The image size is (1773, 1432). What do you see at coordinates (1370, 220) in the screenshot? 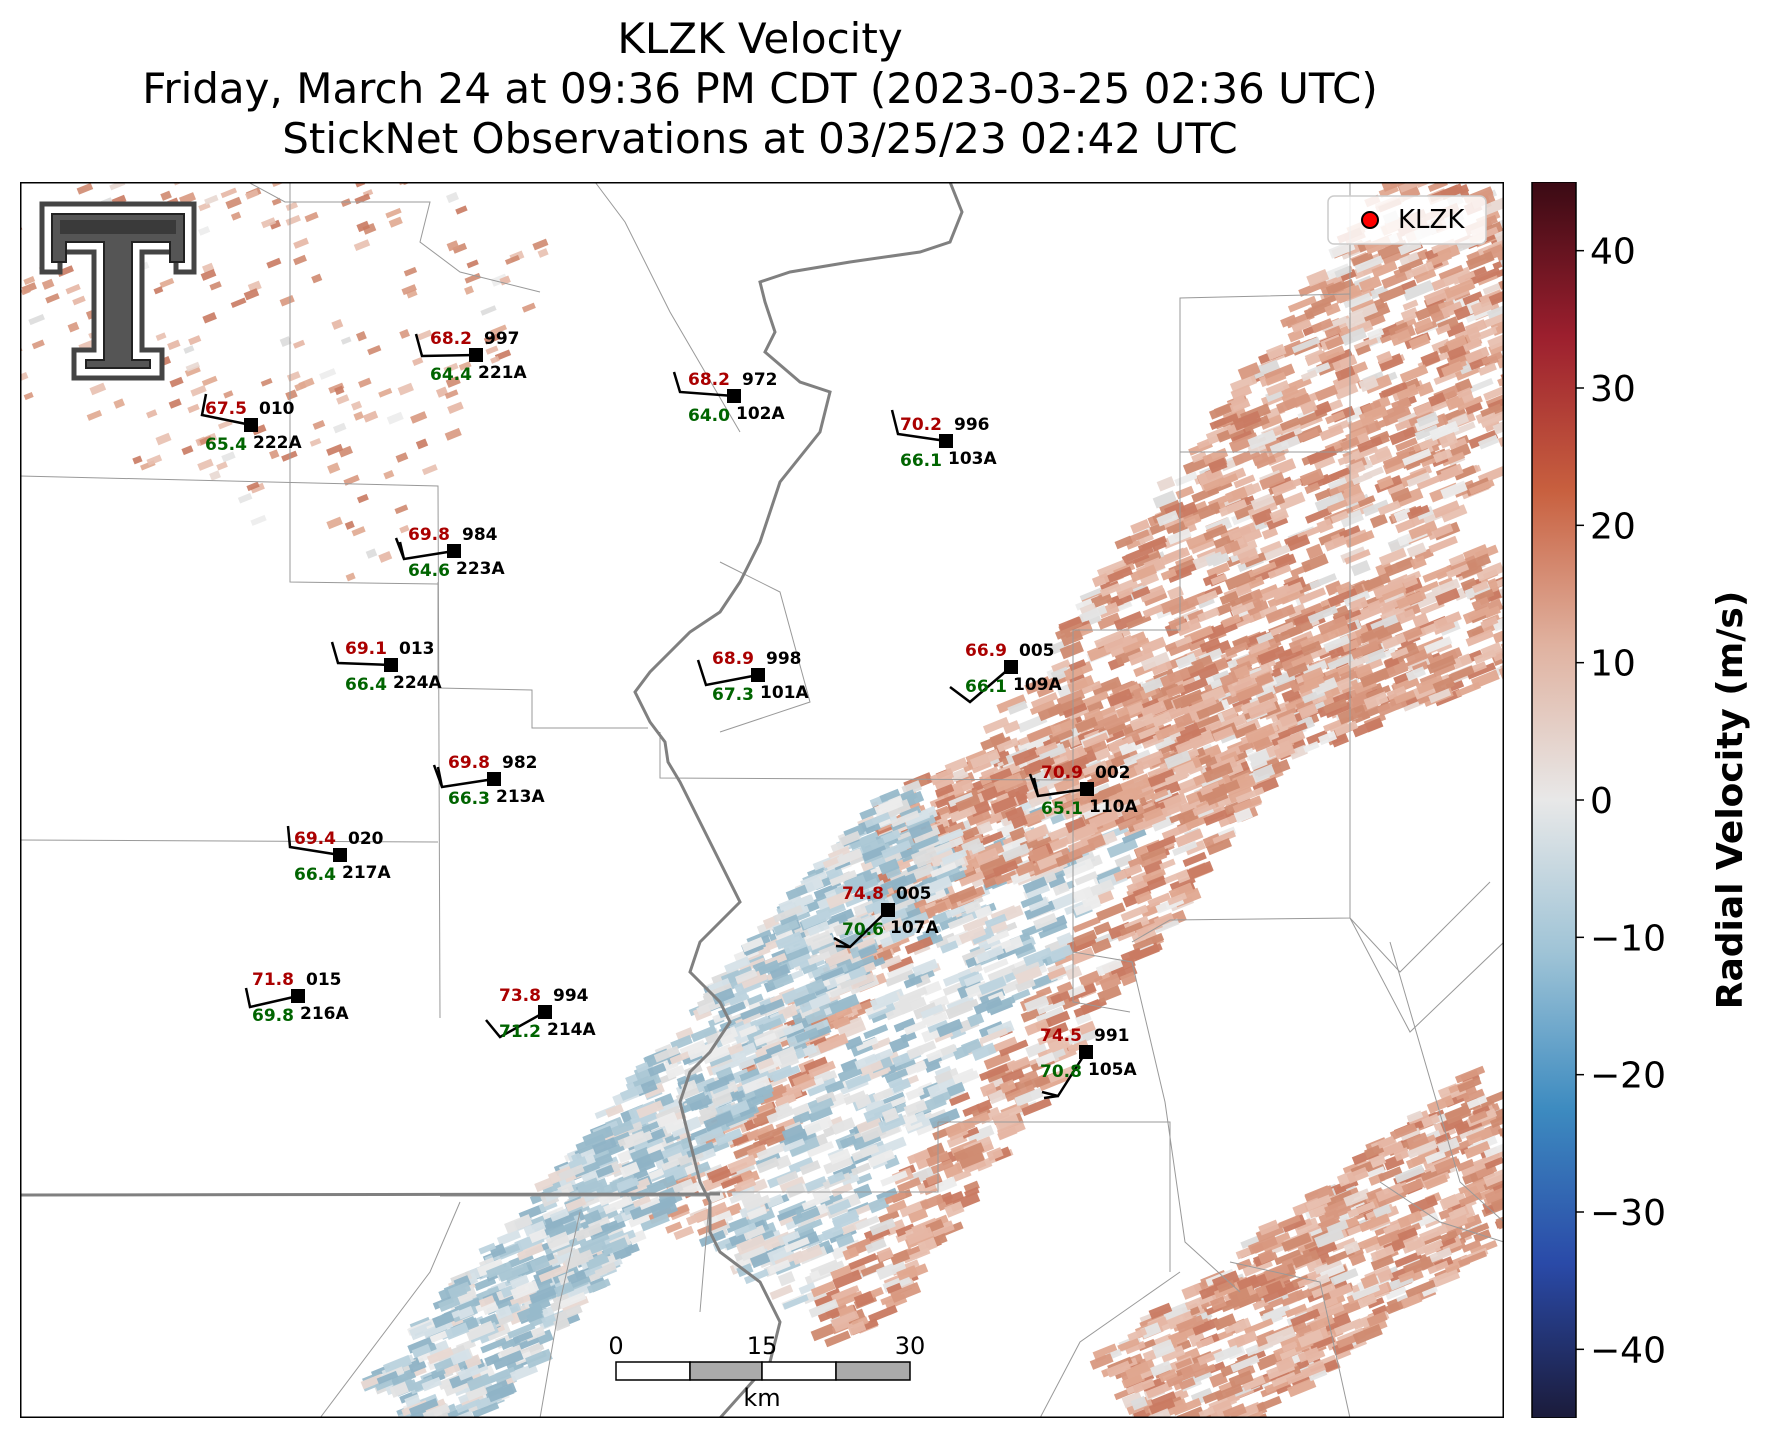
I see `klzk-marker-icon` at bounding box center [1370, 220].